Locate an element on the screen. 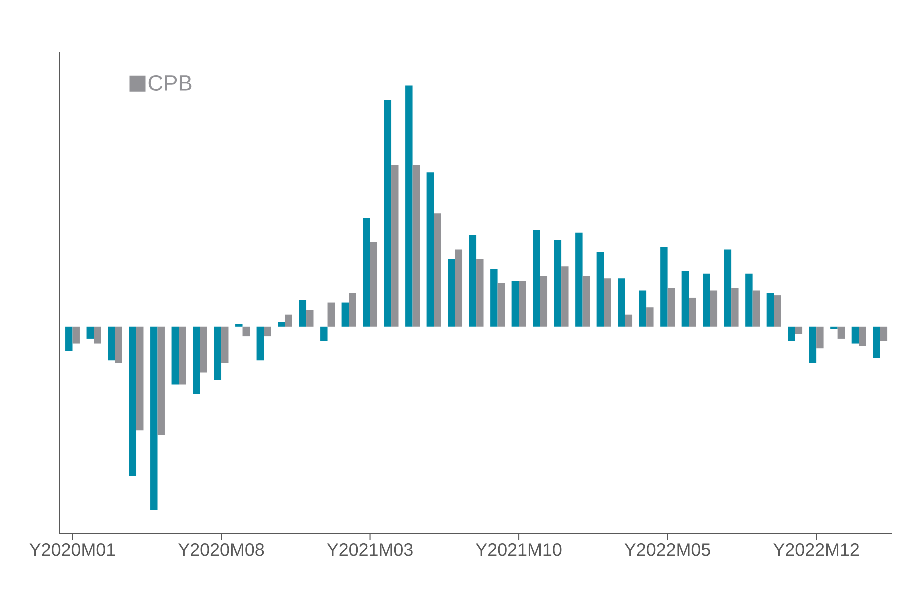 The image size is (900, 600). x-tick-label: Y2022M05 is located at coordinates (667, 550).